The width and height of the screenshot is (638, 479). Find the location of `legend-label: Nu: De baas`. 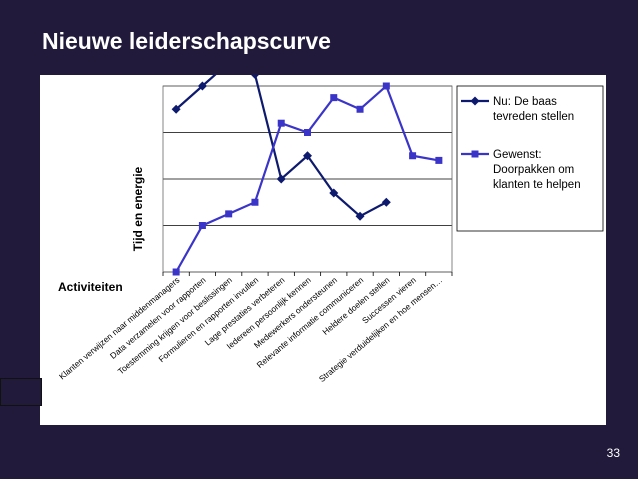

legend-label: Nu: De baas is located at coordinates (525, 102).